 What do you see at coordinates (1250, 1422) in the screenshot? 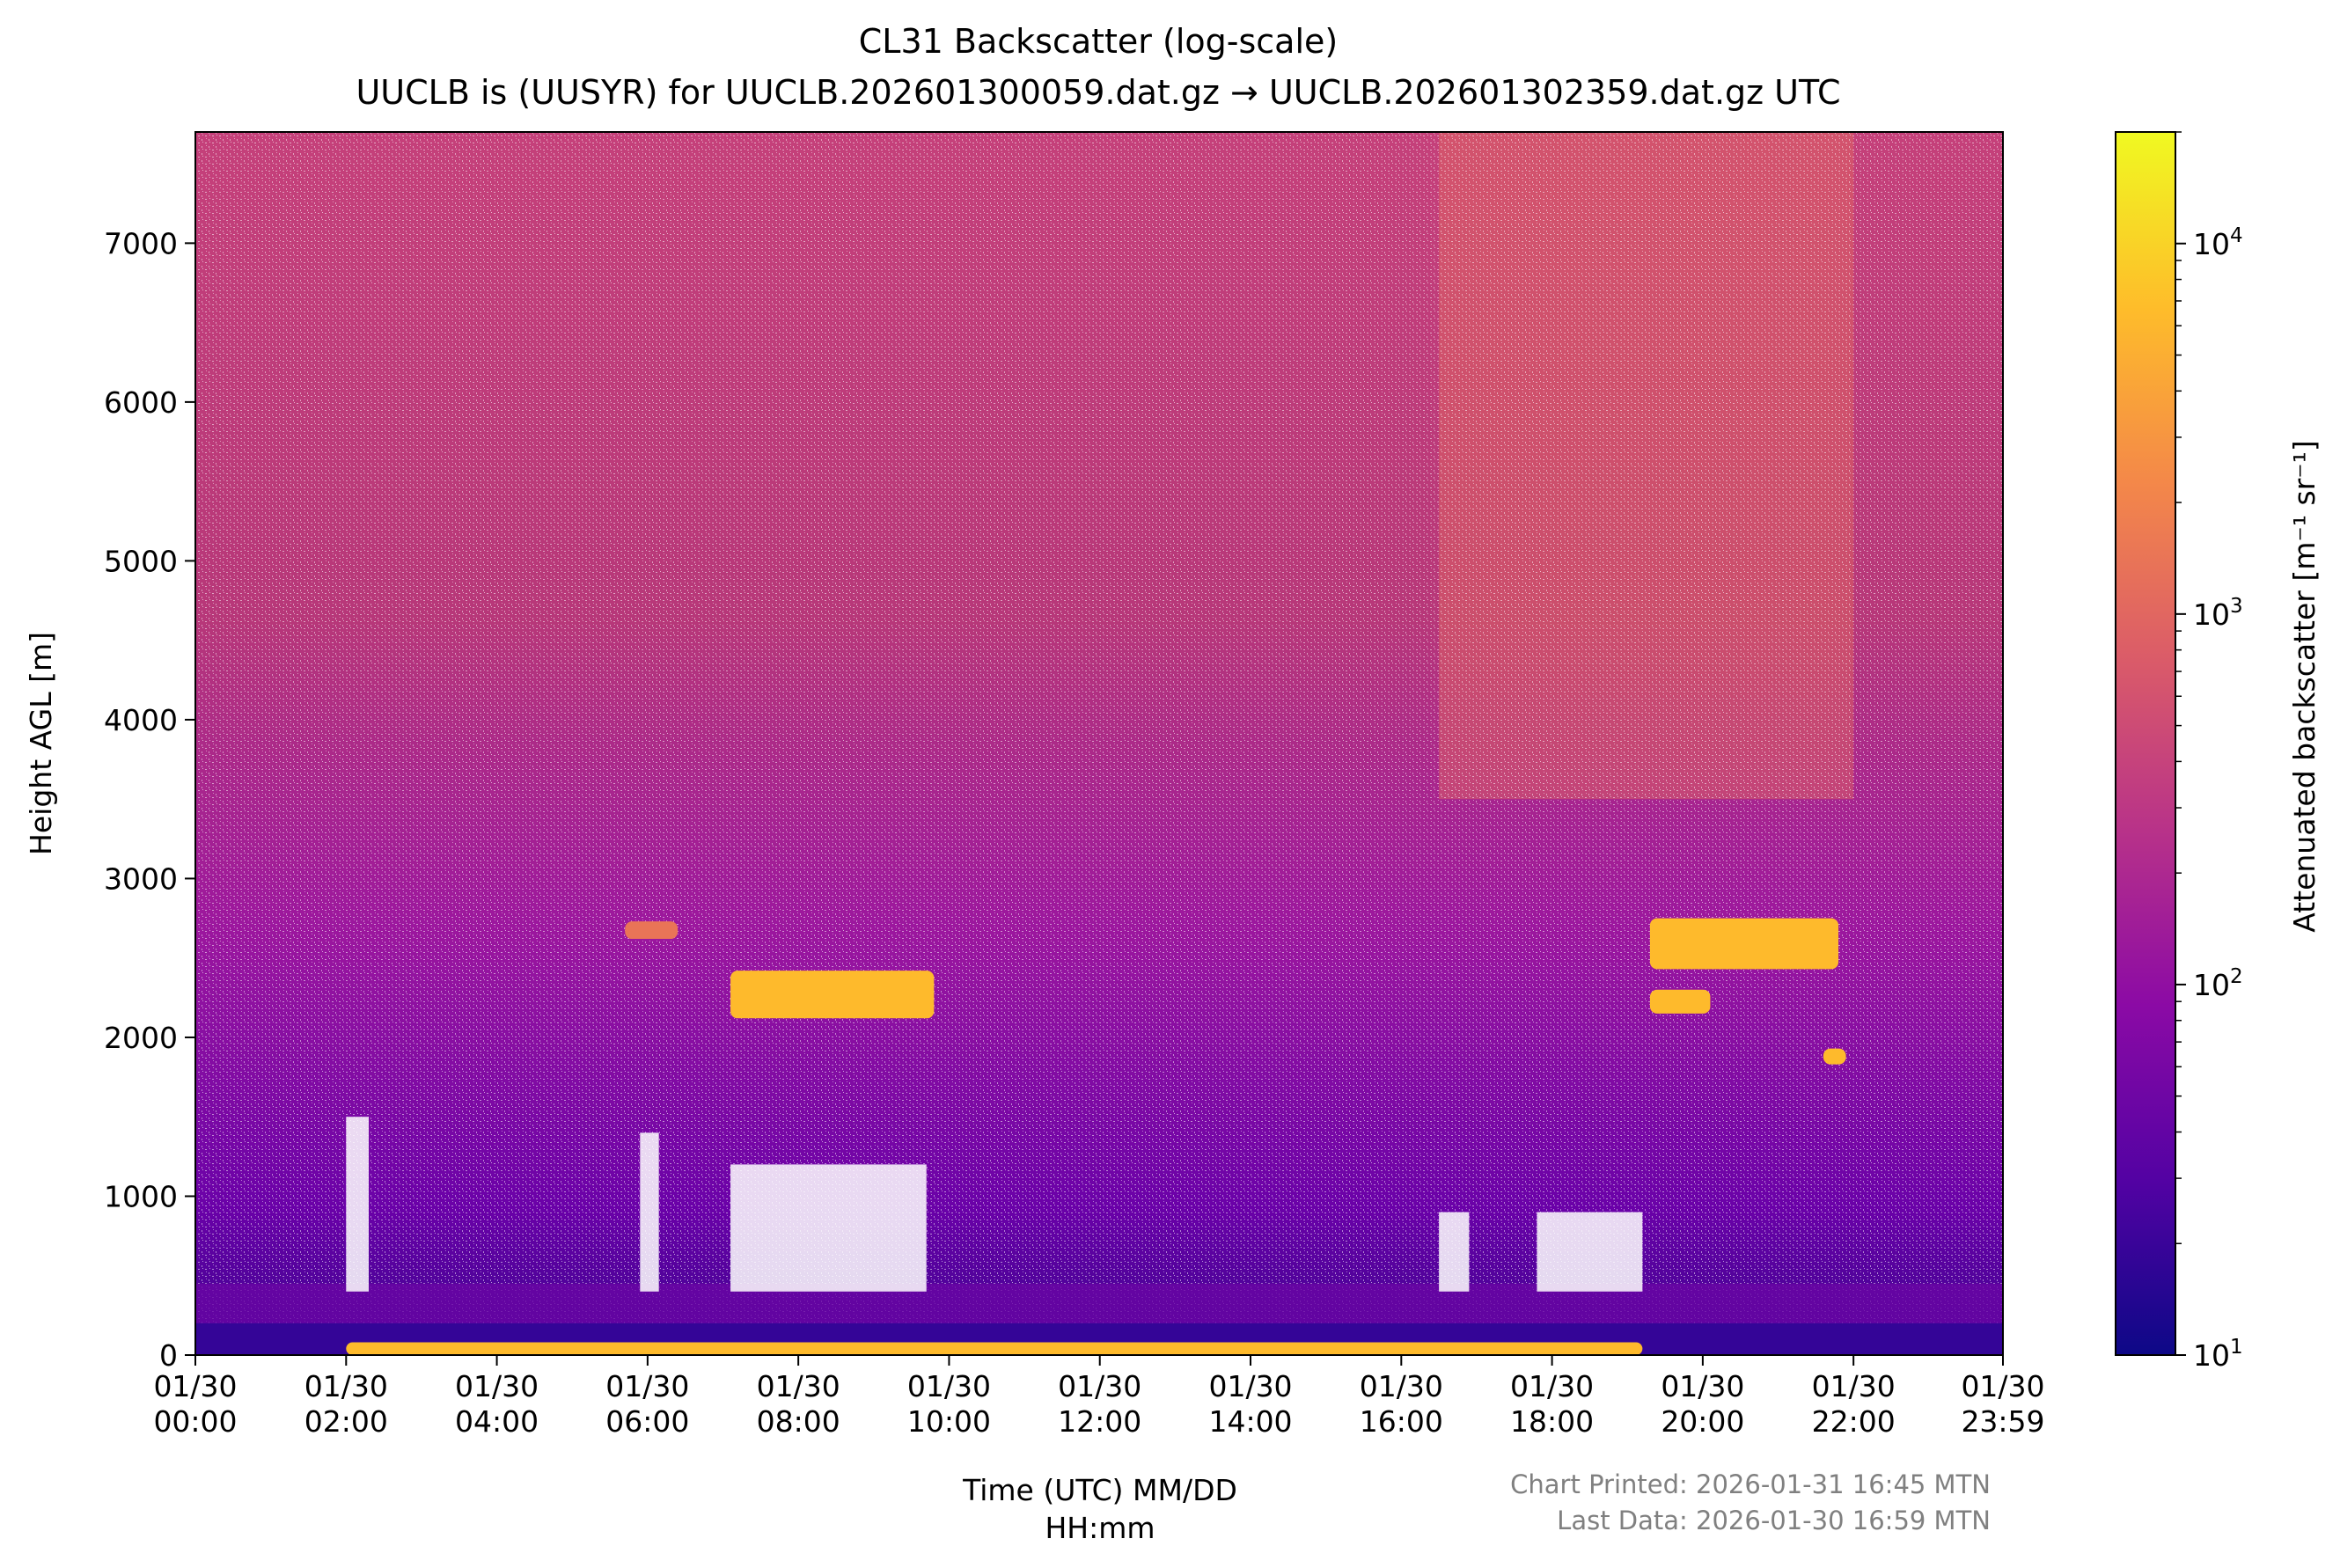
I see `x-tick-time: 14:00` at bounding box center [1250, 1422].